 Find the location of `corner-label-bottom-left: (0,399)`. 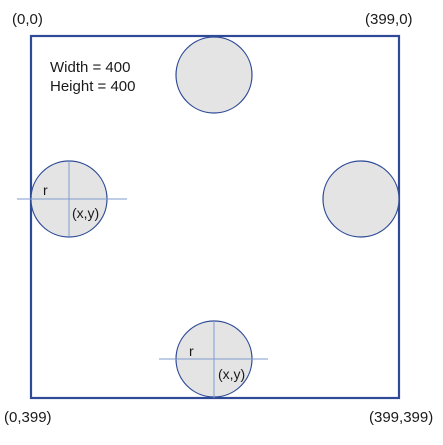

corner-label-bottom-left: (0,399) is located at coordinates (28, 417).